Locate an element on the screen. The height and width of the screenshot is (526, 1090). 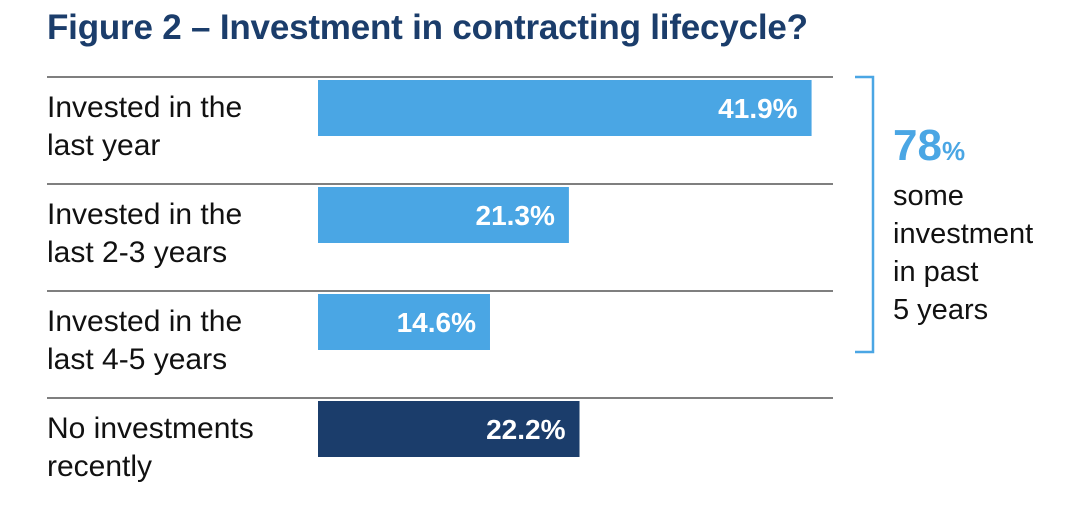
summary-callout: 78% some investment in past 5 years is located at coordinates (988, 224).